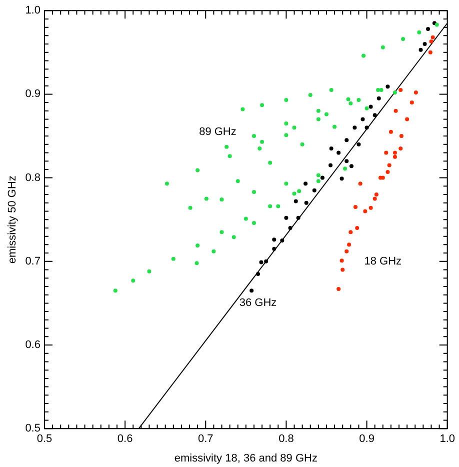 The image size is (459, 467). What do you see at coordinates (32, 10) in the screenshot?
I see `y-tick-label: 1.0` at bounding box center [32, 10].